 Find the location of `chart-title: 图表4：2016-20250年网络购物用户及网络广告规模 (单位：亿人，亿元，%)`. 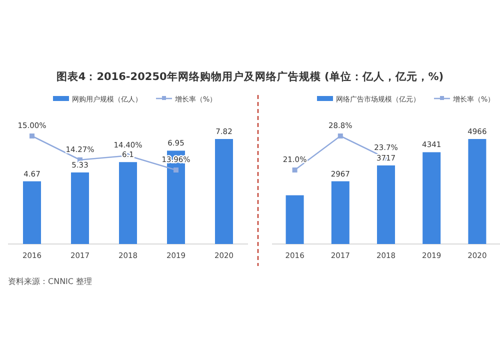

chart-title: 图表4：2016-20250年网络购物用户及网络广告规模 (单位：亿人，亿元，%) is located at coordinates (250, 76).